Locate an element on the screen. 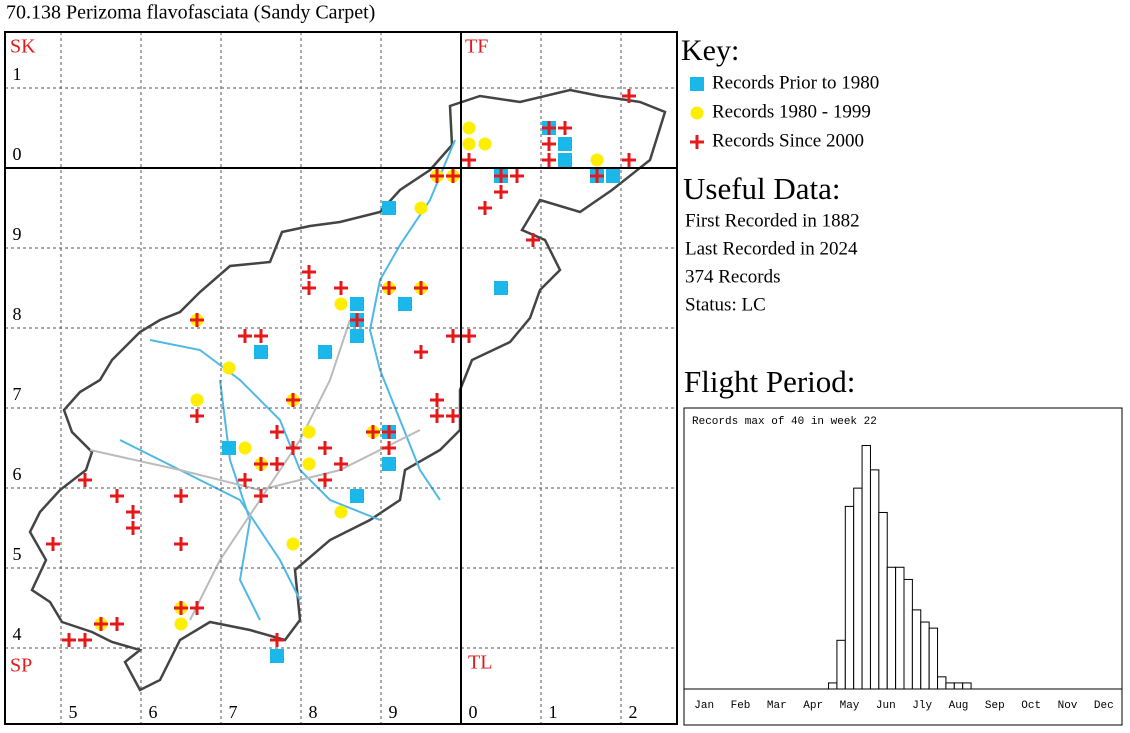 The image size is (1130, 733). x-tick-label: Feb is located at coordinates (741, 706).